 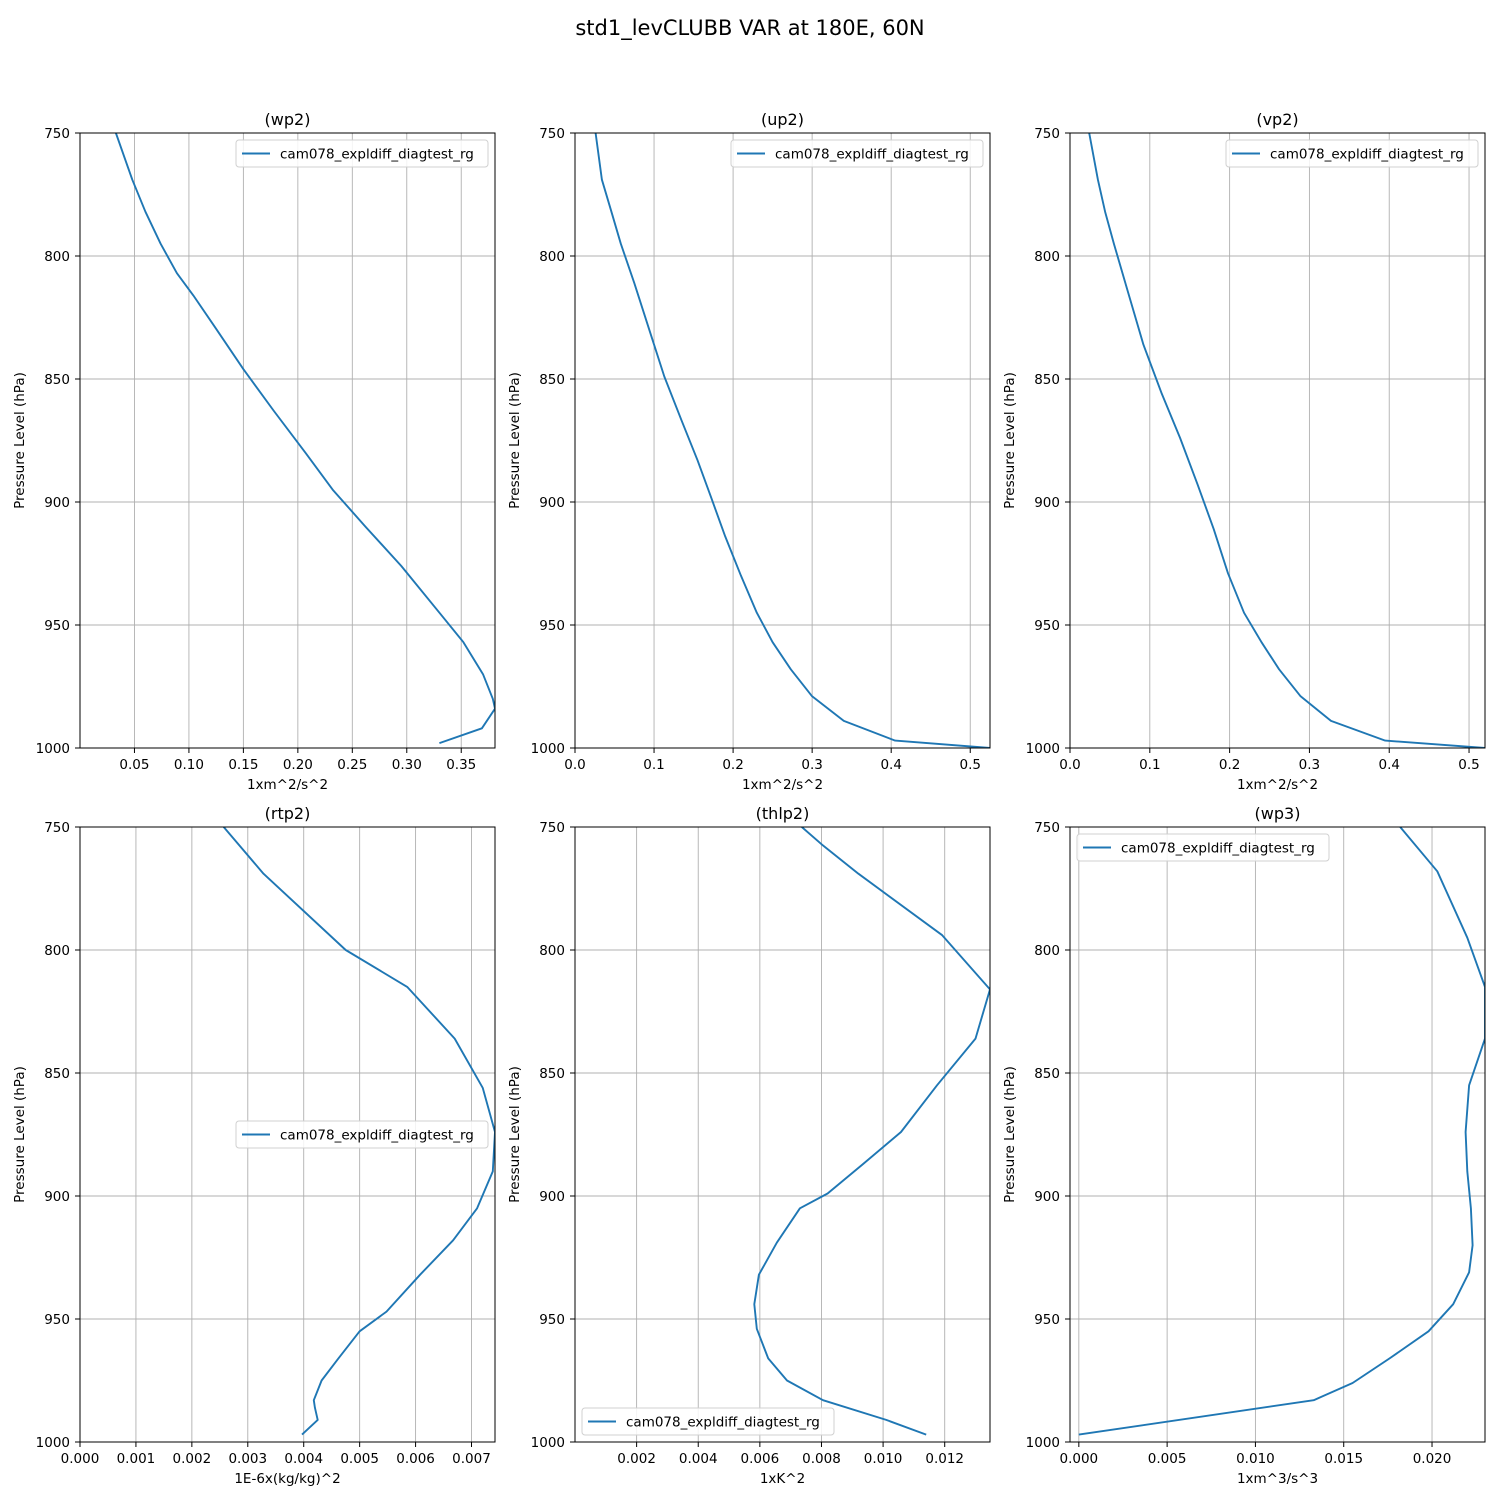 What do you see at coordinates (1388, 765) in the screenshot?
I see `x-tick-label: 0.4` at bounding box center [1388, 765].